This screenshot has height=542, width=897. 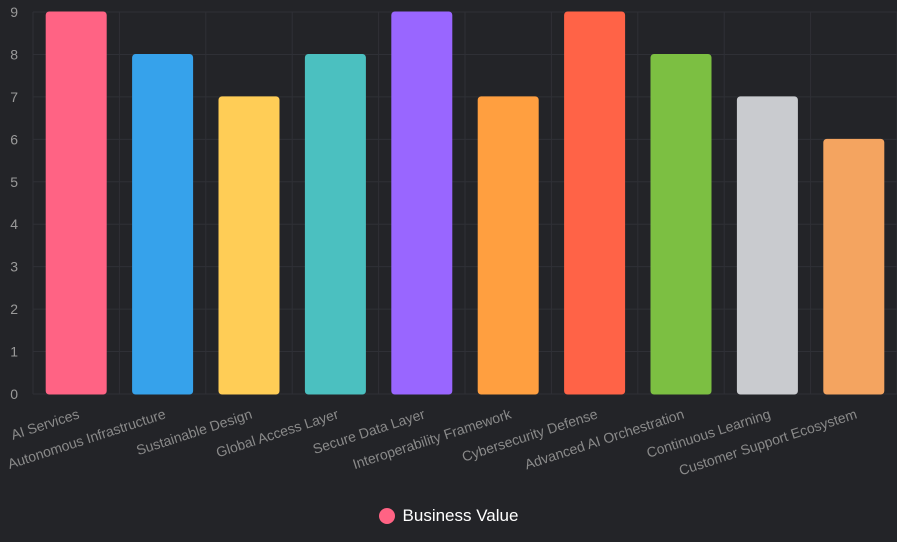 What do you see at coordinates (14, 224) in the screenshot?
I see `y-tick-label: 4` at bounding box center [14, 224].